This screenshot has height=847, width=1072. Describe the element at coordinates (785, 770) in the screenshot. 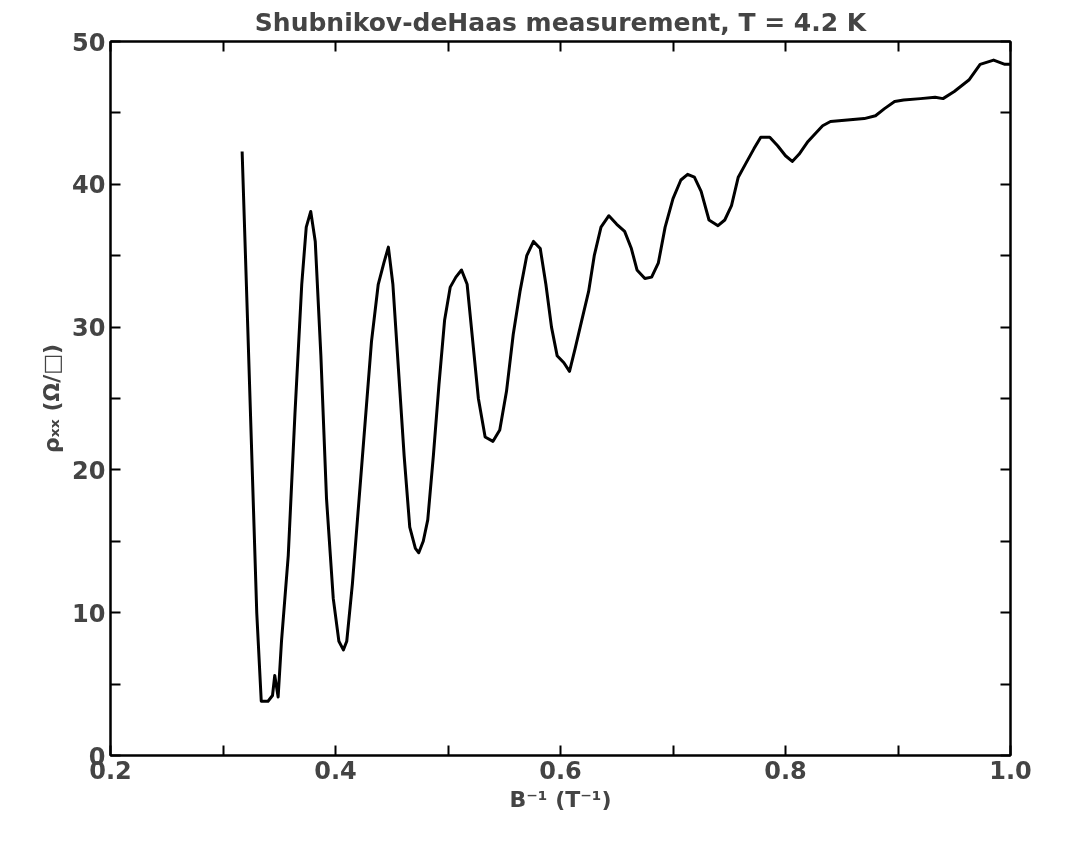

I see `x-tick-label: 0.8` at that location.